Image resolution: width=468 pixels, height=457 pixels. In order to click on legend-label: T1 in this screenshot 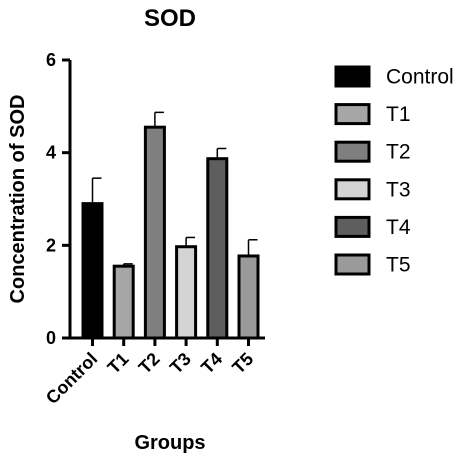, I will do `click(398, 114)`.